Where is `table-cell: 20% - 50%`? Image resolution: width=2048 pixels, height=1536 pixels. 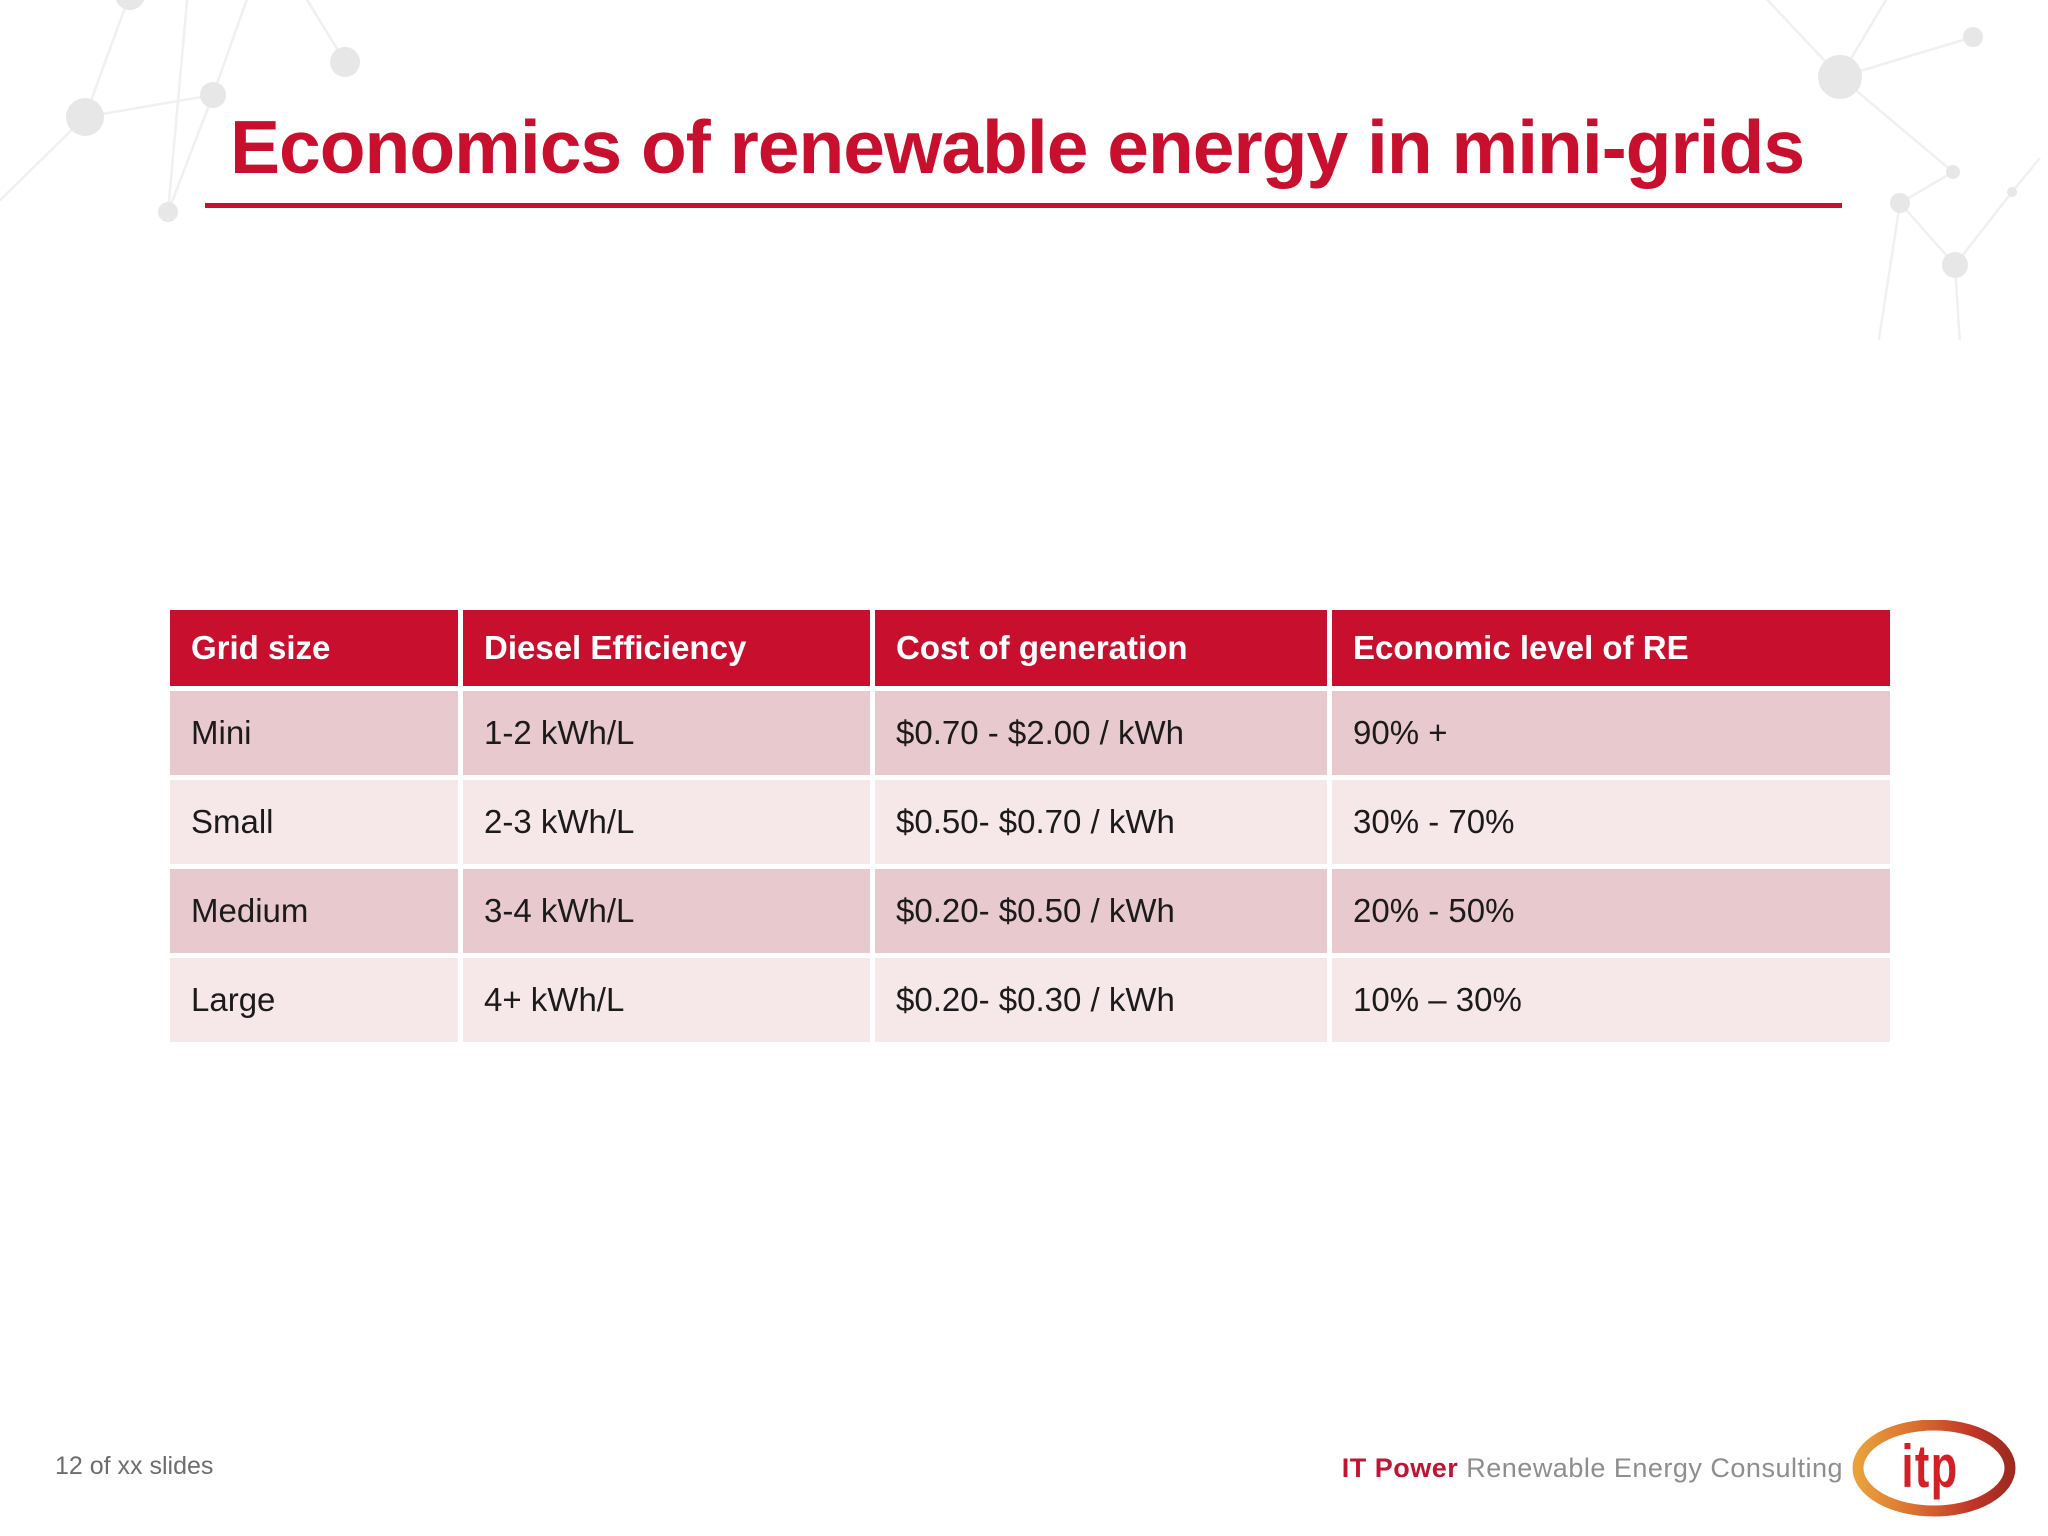
table-cell: 20% - 50% is located at coordinates (1611, 911).